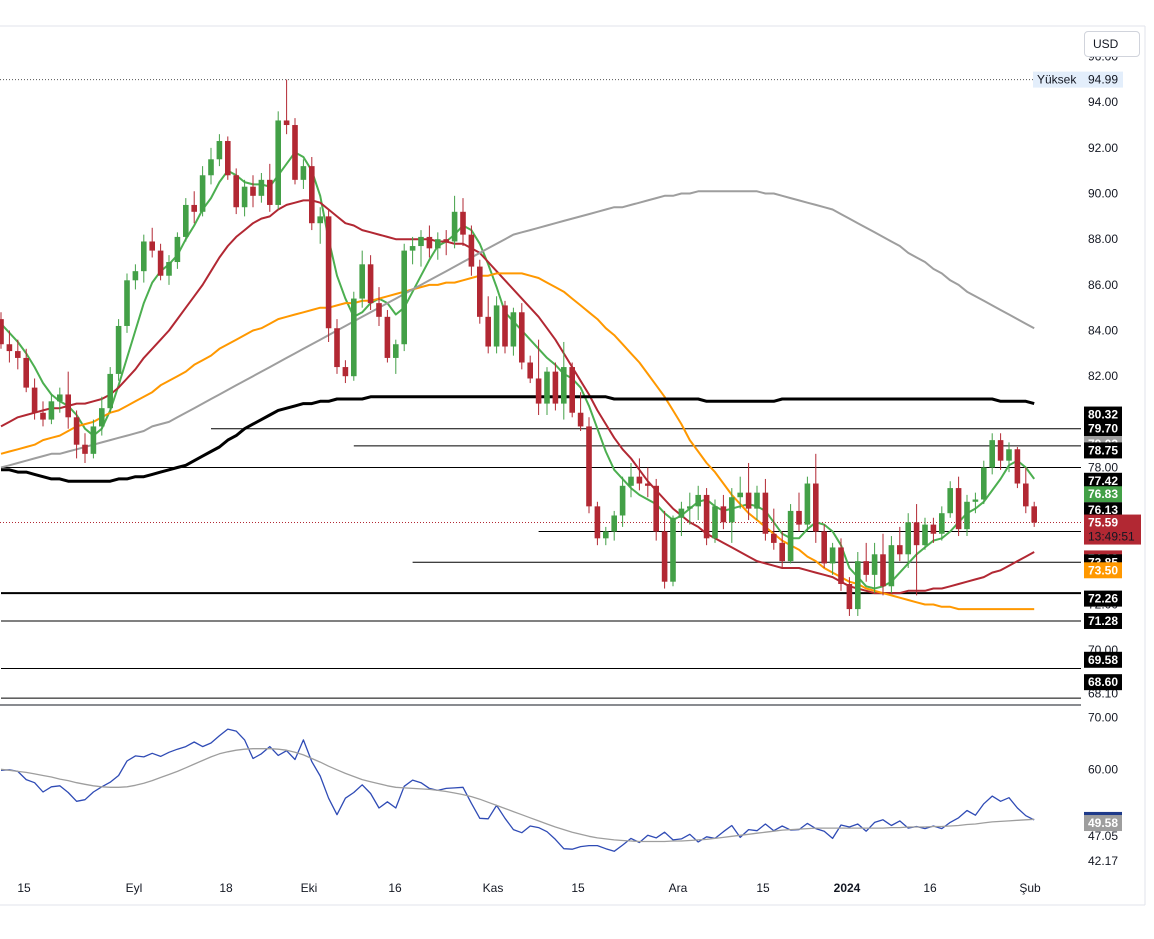  Describe the element at coordinates (1103, 682) in the screenshot. I see `price-level-tag-text: 68.60` at that location.